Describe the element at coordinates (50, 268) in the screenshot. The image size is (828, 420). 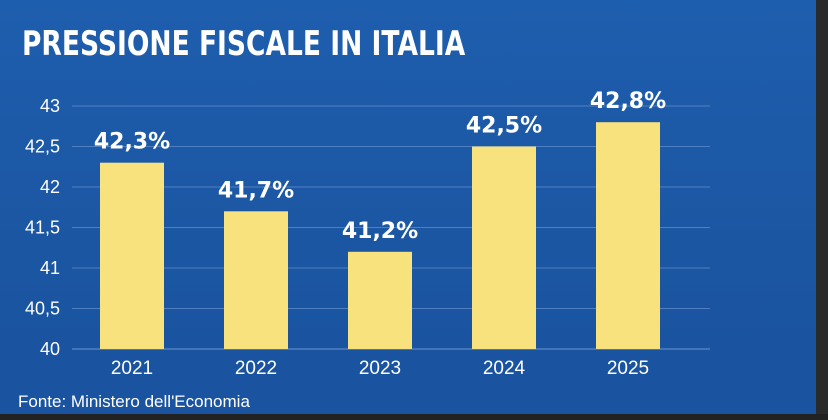
I see `y-tick-label: 41` at that location.